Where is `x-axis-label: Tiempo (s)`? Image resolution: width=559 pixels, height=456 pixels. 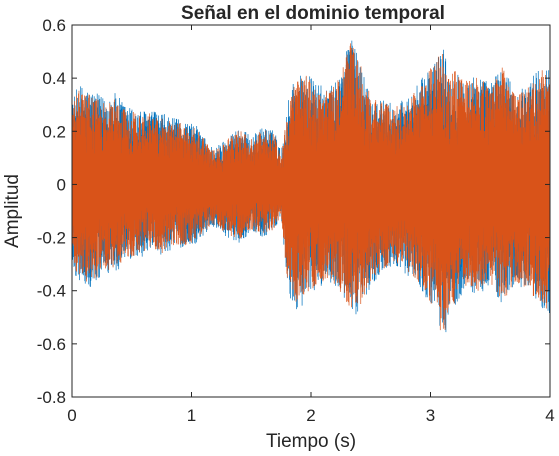
x-axis-label: Tiempo (s) is located at coordinates (311, 441).